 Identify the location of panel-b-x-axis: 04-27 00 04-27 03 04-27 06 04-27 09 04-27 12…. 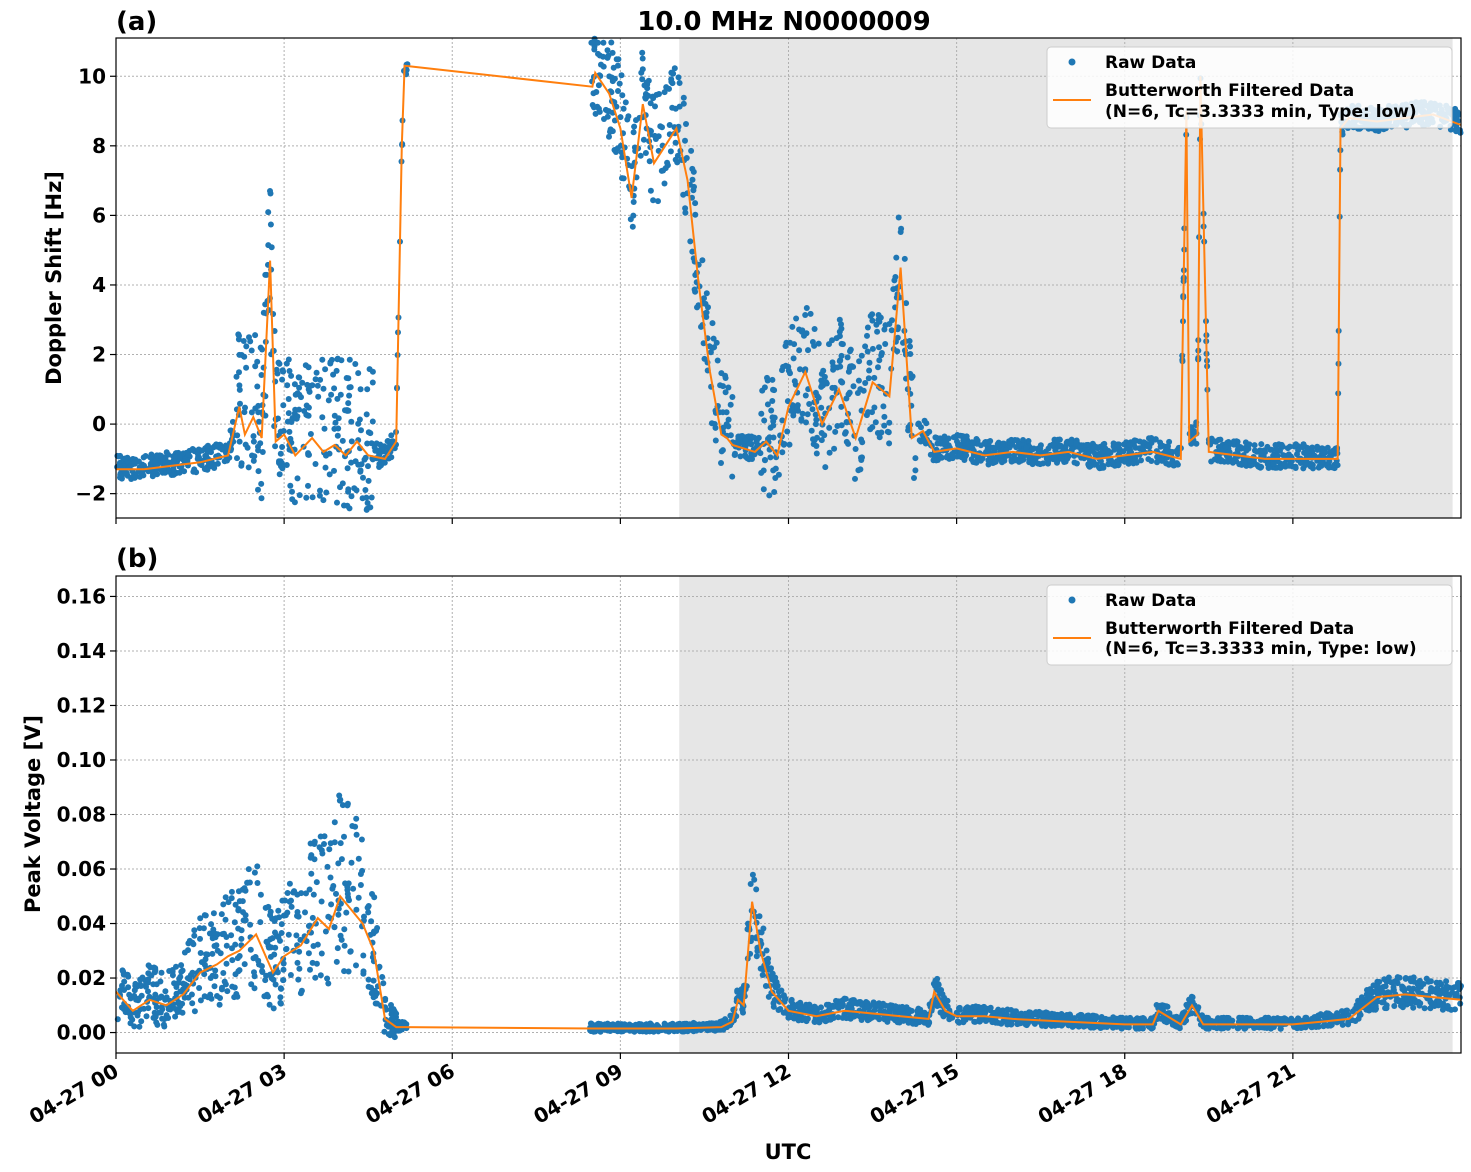
(662, 1091).